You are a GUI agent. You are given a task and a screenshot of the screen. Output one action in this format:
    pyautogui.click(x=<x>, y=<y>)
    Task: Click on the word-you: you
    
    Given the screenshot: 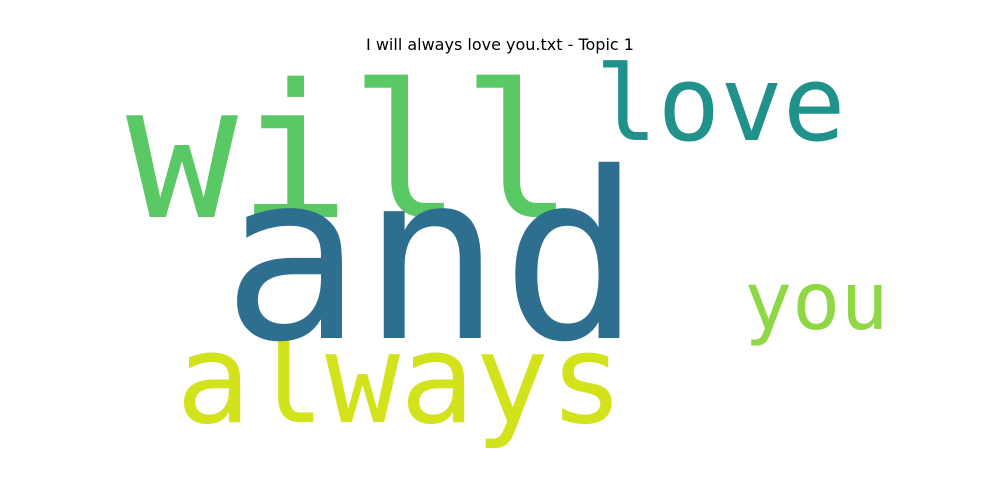 What is the action you would take?
    pyautogui.click(x=816, y=301)
    